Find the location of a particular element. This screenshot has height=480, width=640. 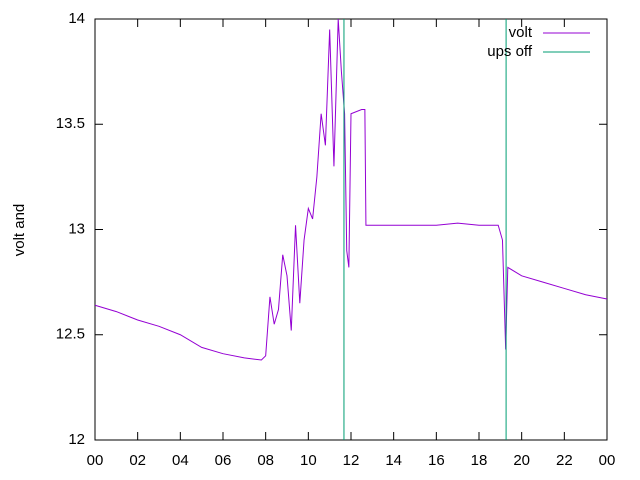

x-tick-label: 22 is located at coordinates (564, 460).